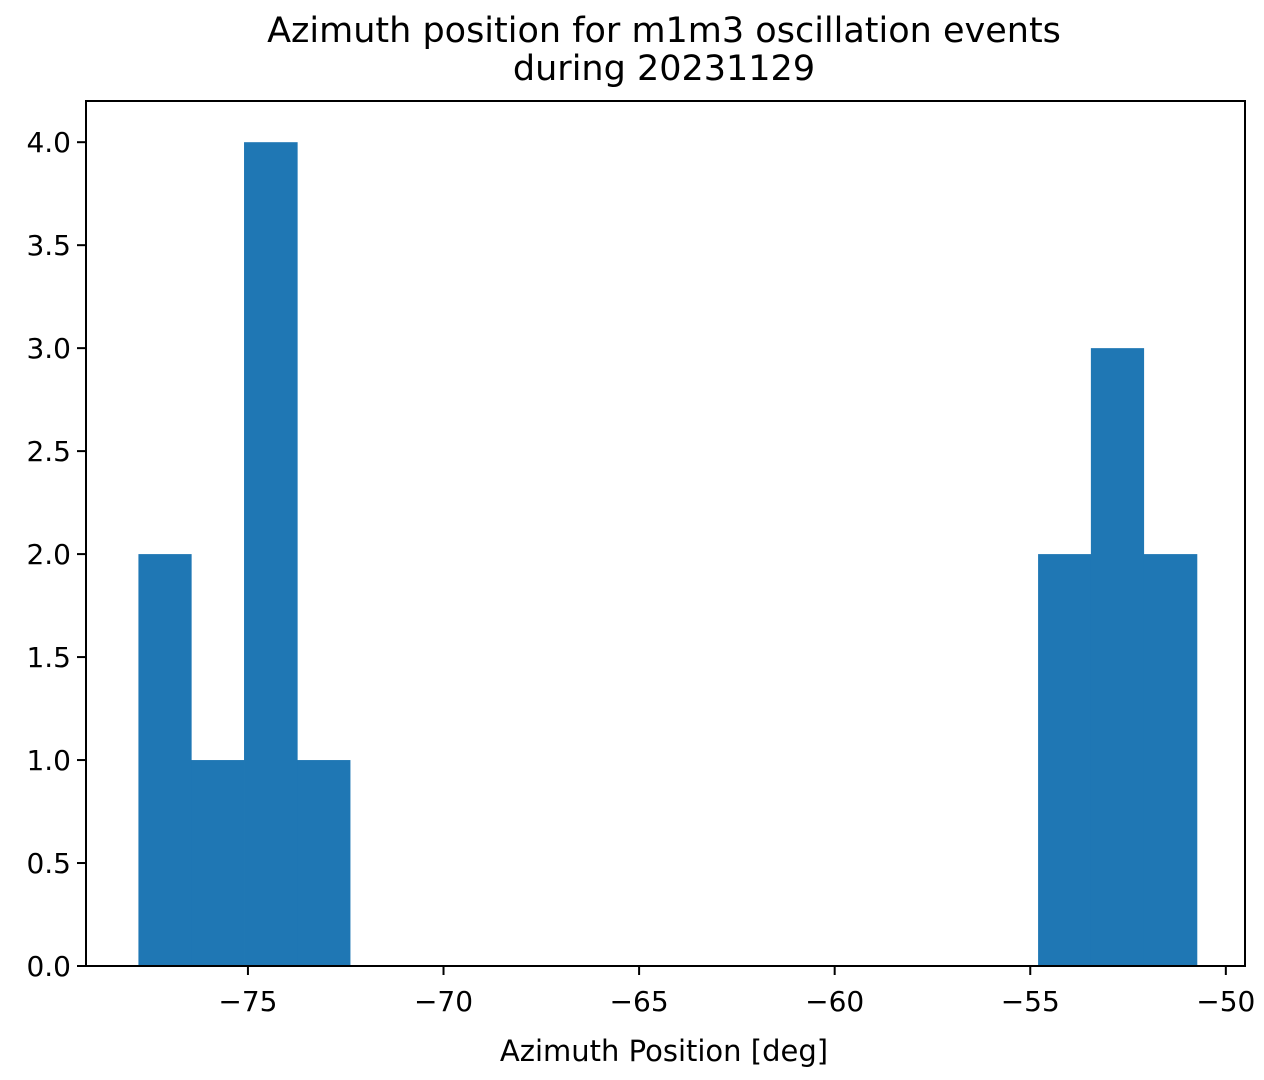 The width and height of the screenshot is (1264, 1080). I want to click on x-tick-label: −70, so click(443, 1001).